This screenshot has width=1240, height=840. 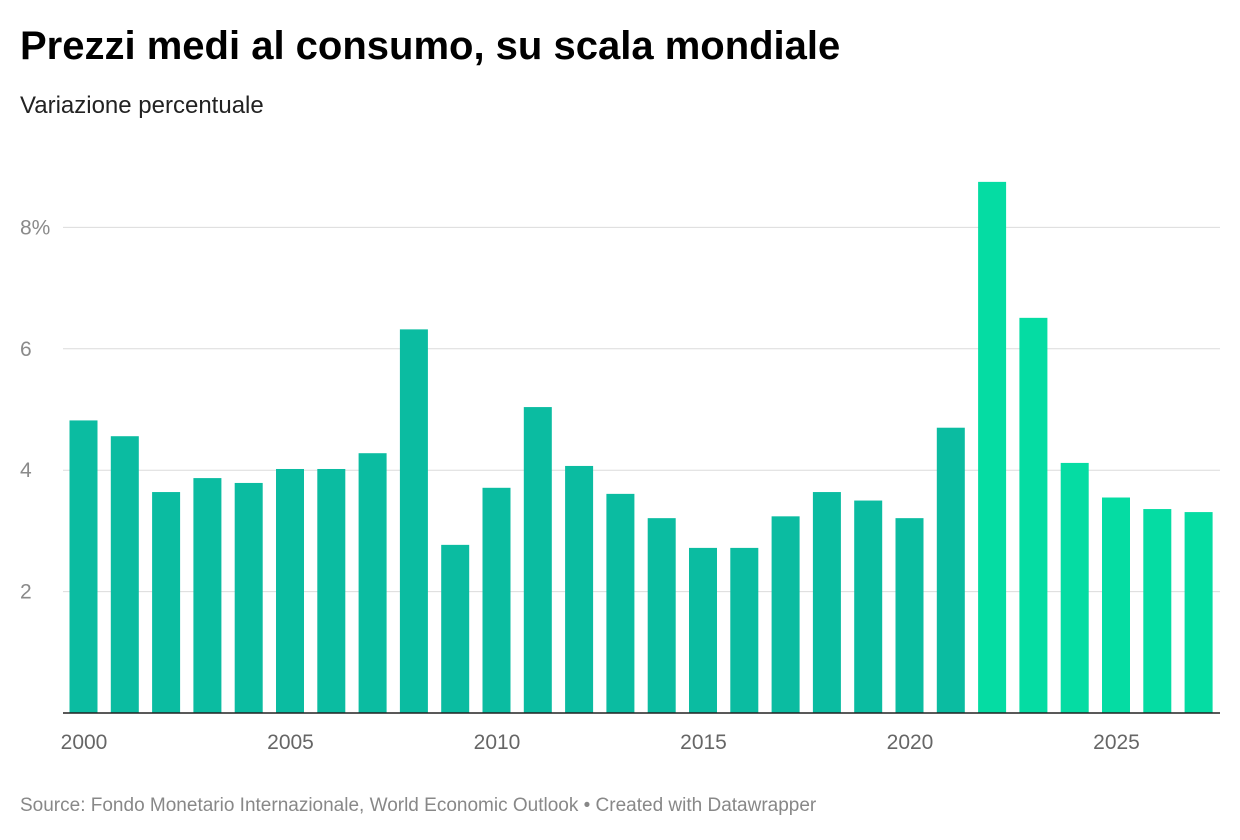 What do you see at coordinates (620, 603) in the screenshot?
I see `bar-2013` at bounding box center [620, 603].